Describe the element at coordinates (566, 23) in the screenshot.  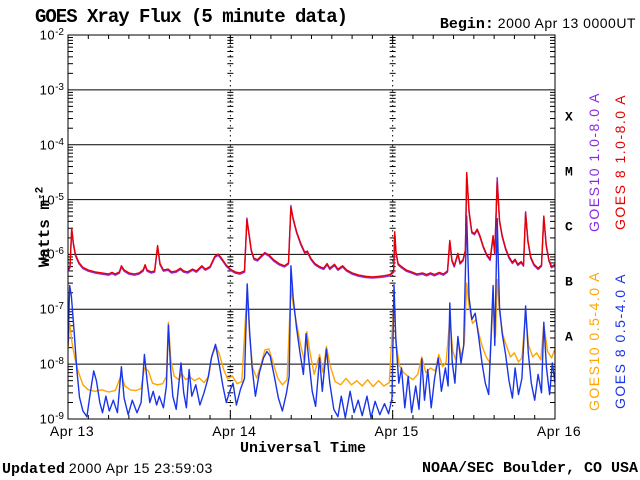
I see `begin-value: 2000 Apr 13 0000UT` at that location.